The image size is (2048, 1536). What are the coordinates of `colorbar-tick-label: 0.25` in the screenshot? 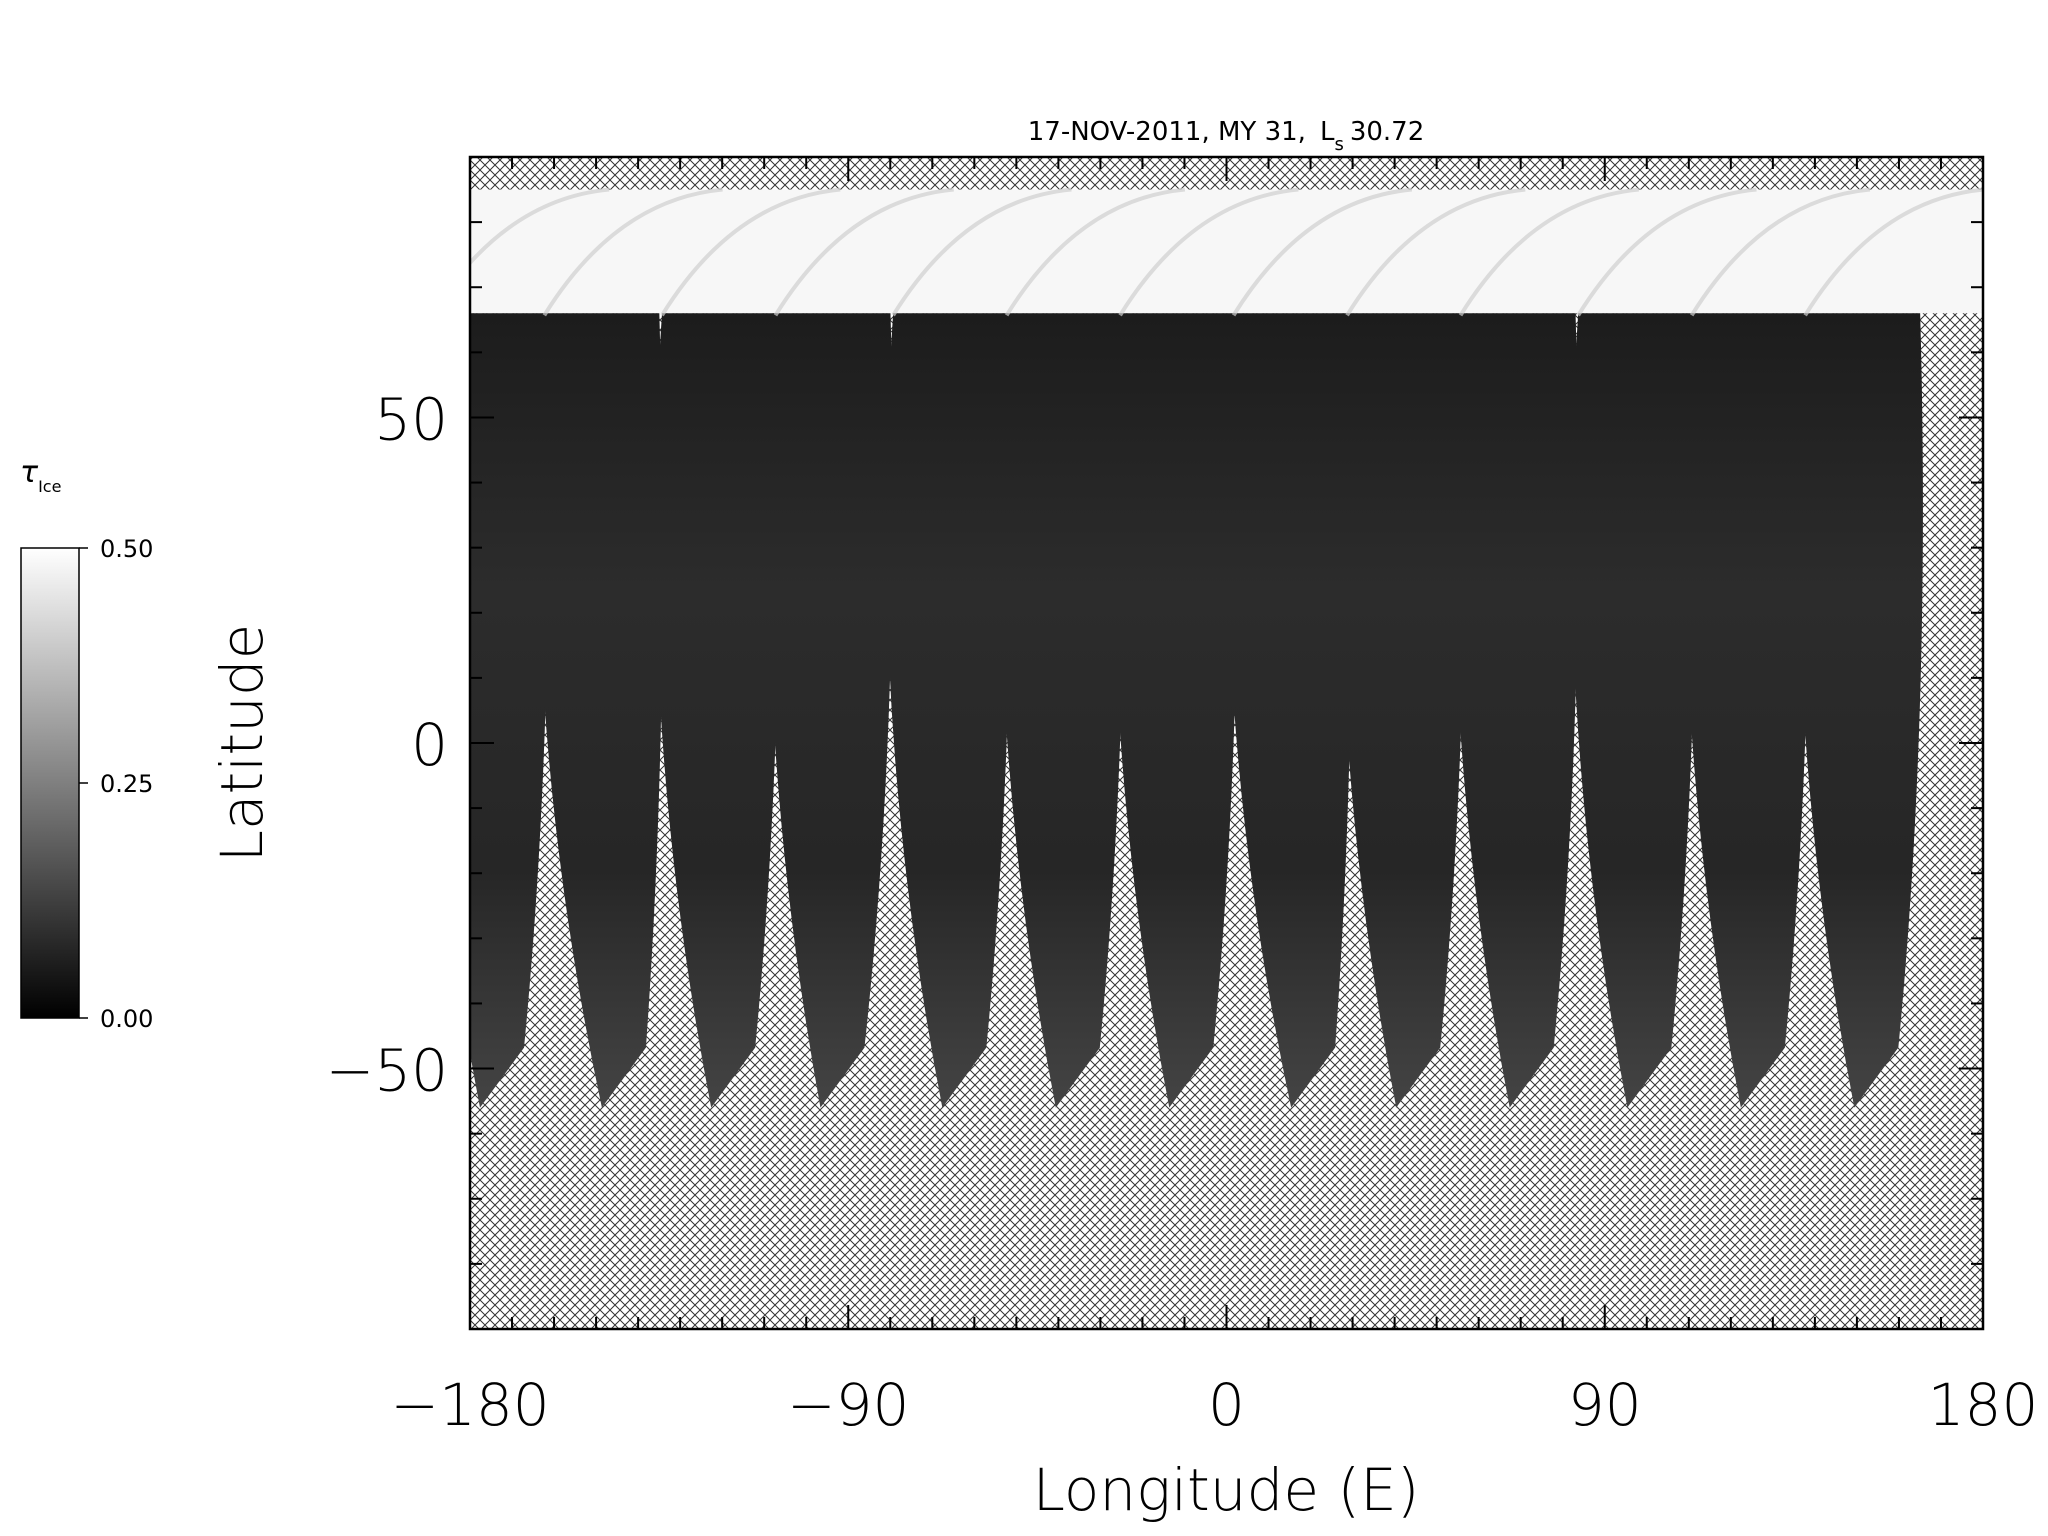 It's located at (126, 784).